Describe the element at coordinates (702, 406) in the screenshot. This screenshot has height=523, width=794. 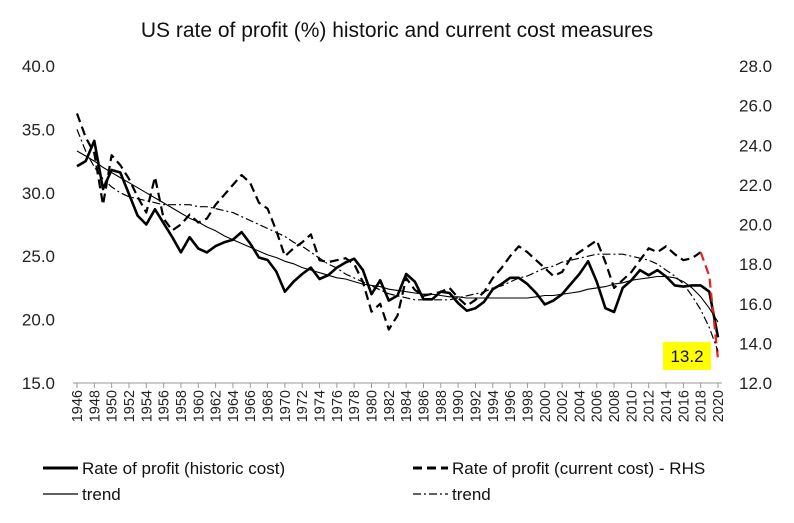
I see `x-axis-tick-label: 2018` at that location.